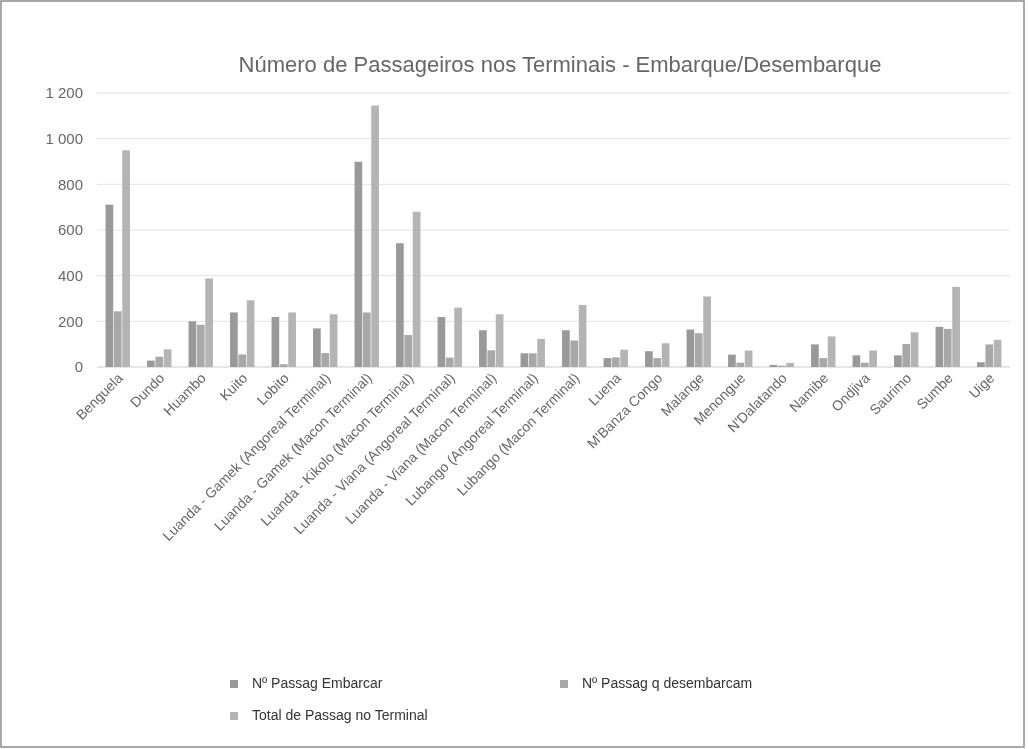 The width and height of the screenshot is (1029, 749). I want to click on y-tick-label: 1 200, so click(64, 93).